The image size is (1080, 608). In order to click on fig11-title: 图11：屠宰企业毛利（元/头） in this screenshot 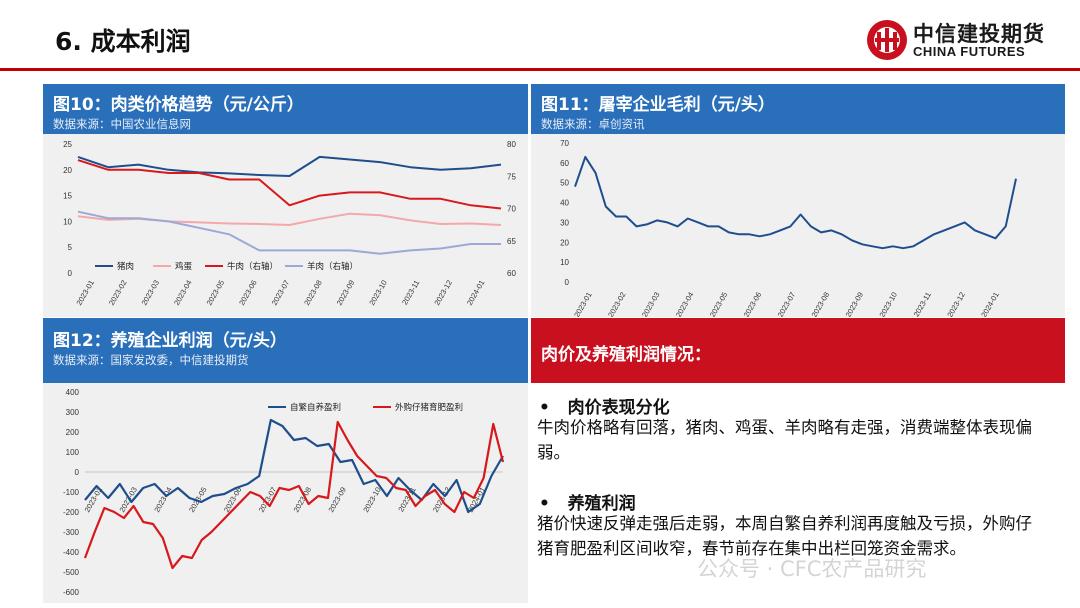, I will do `click(658, 105)`.